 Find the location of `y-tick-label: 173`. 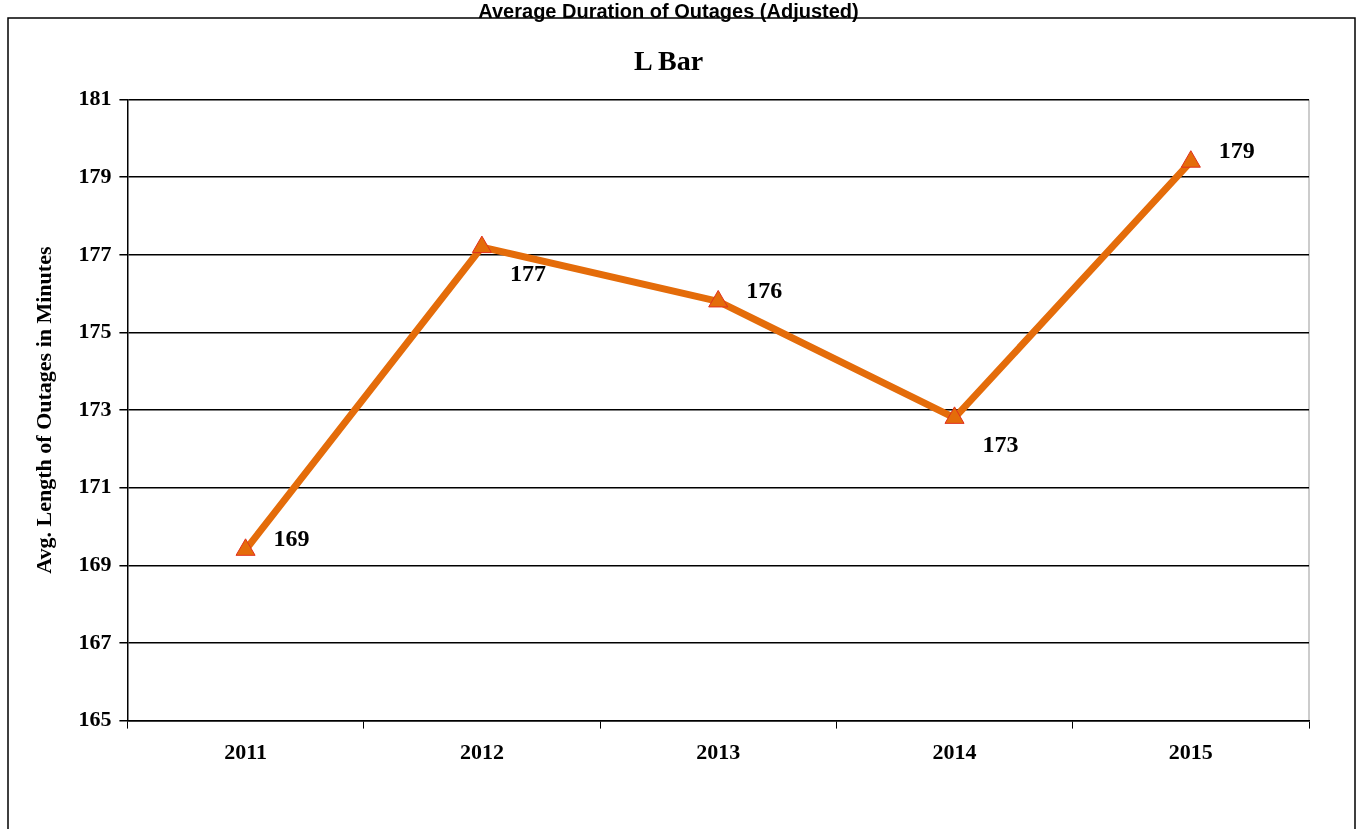

y-tick-label: 173 is located at coordinates (95, 408).